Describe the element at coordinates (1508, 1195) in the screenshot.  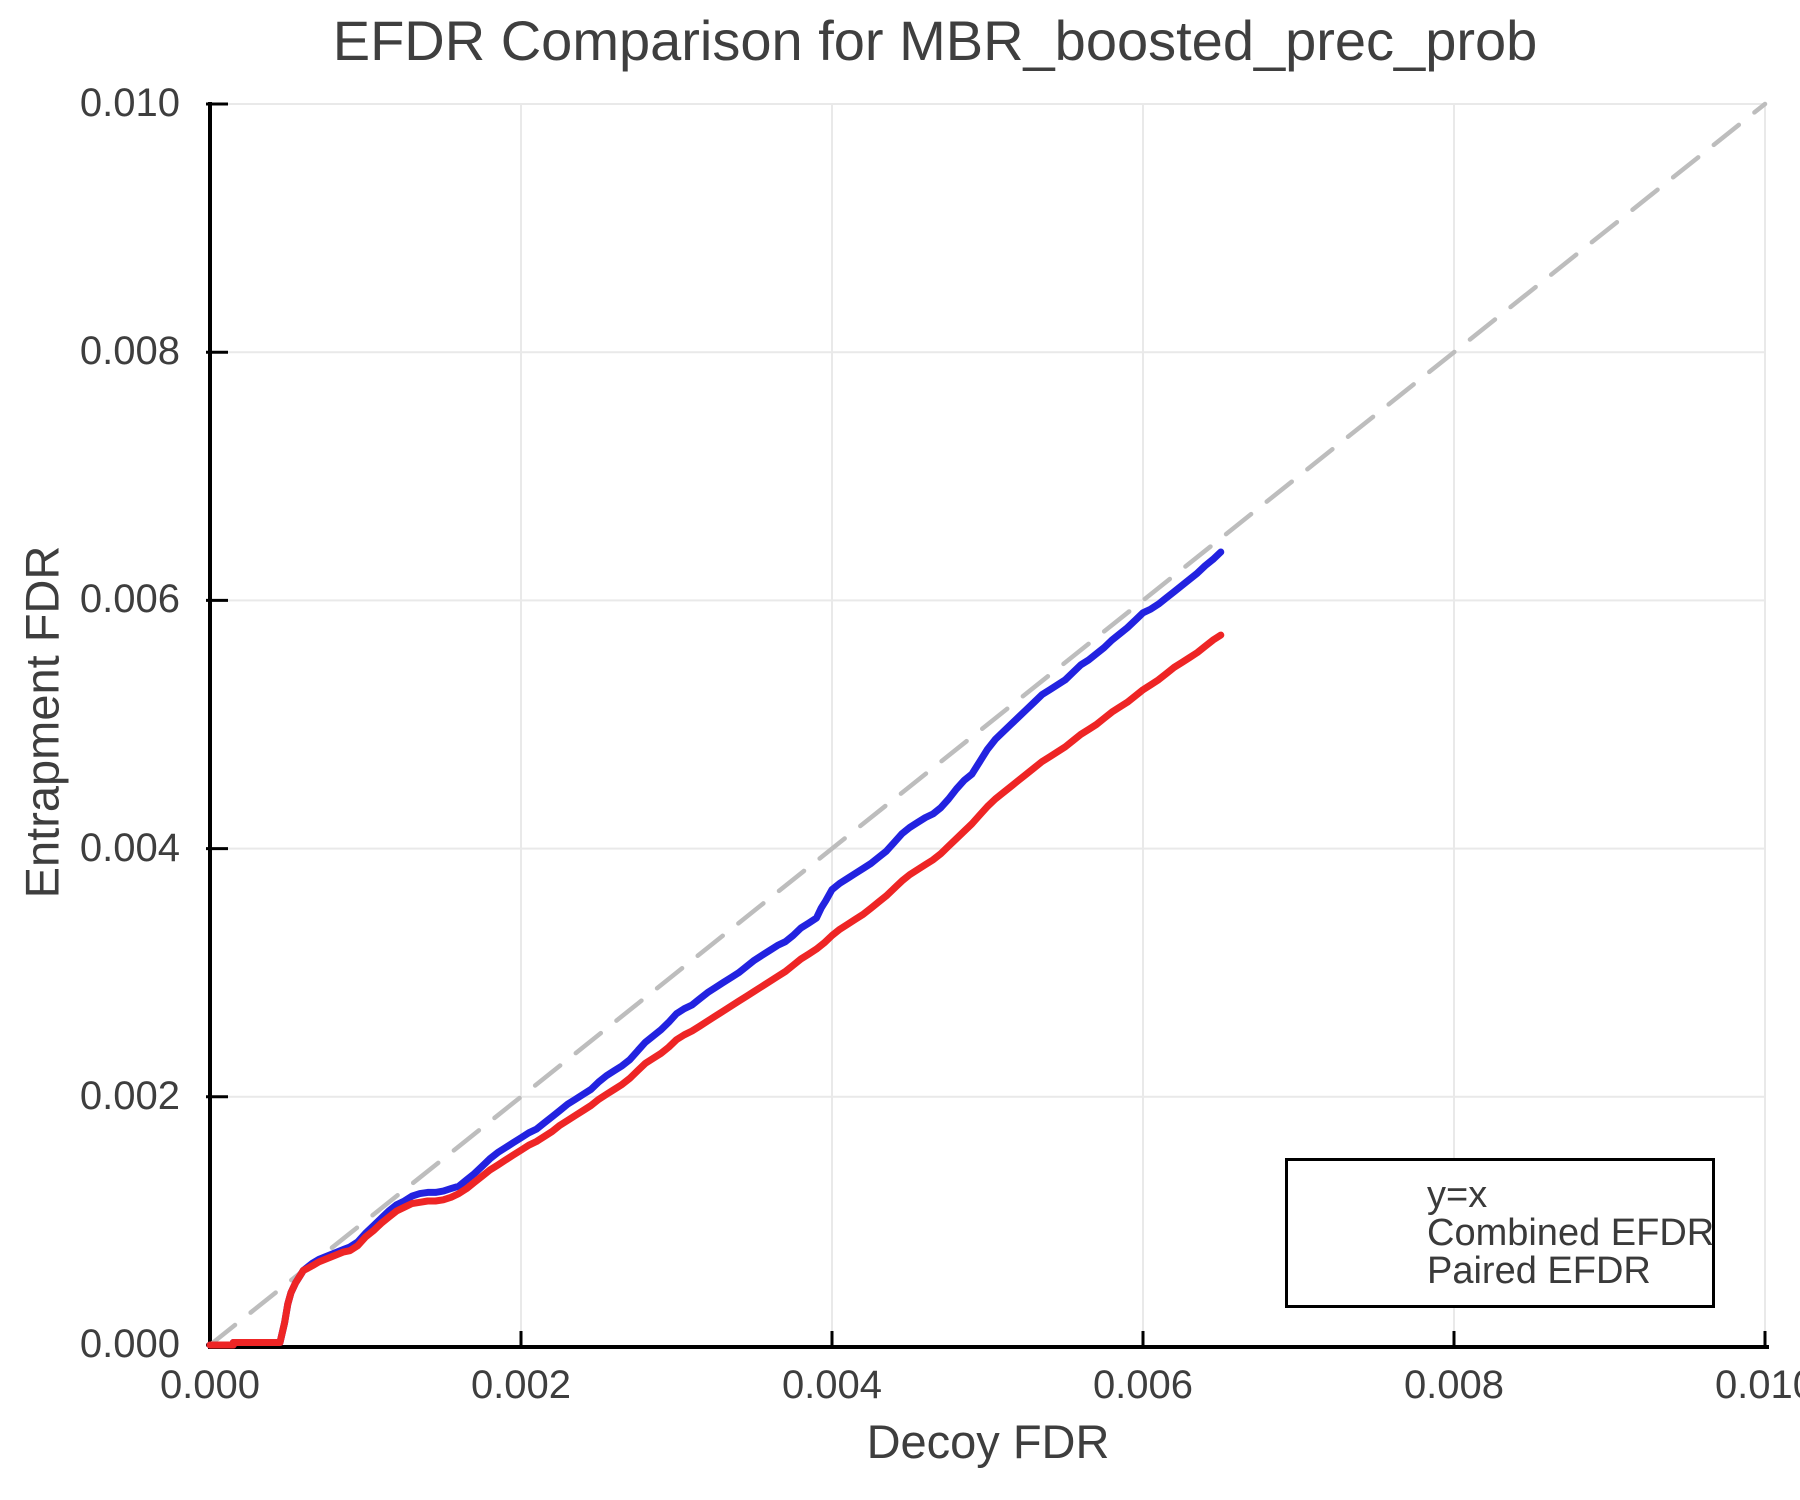
I see `legend-item-identity: y=x` at that location.